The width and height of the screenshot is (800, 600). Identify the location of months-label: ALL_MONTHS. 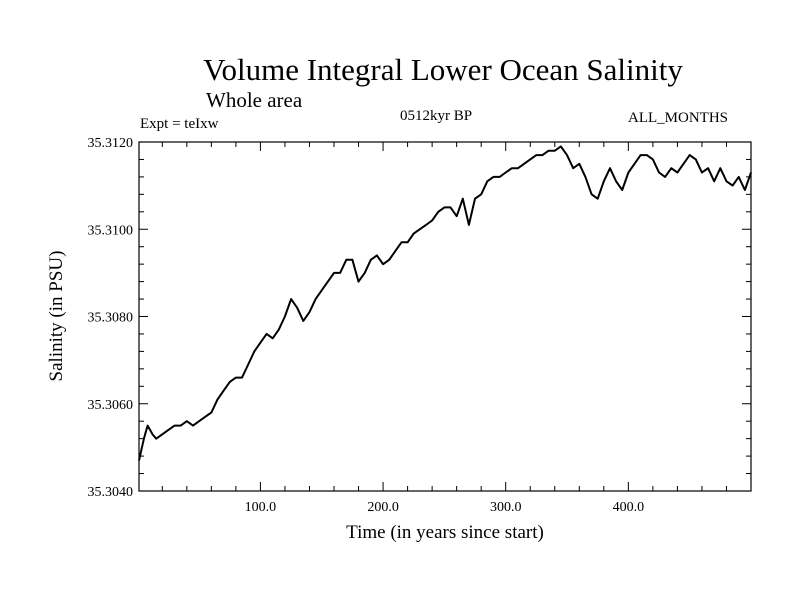
(678, 118).